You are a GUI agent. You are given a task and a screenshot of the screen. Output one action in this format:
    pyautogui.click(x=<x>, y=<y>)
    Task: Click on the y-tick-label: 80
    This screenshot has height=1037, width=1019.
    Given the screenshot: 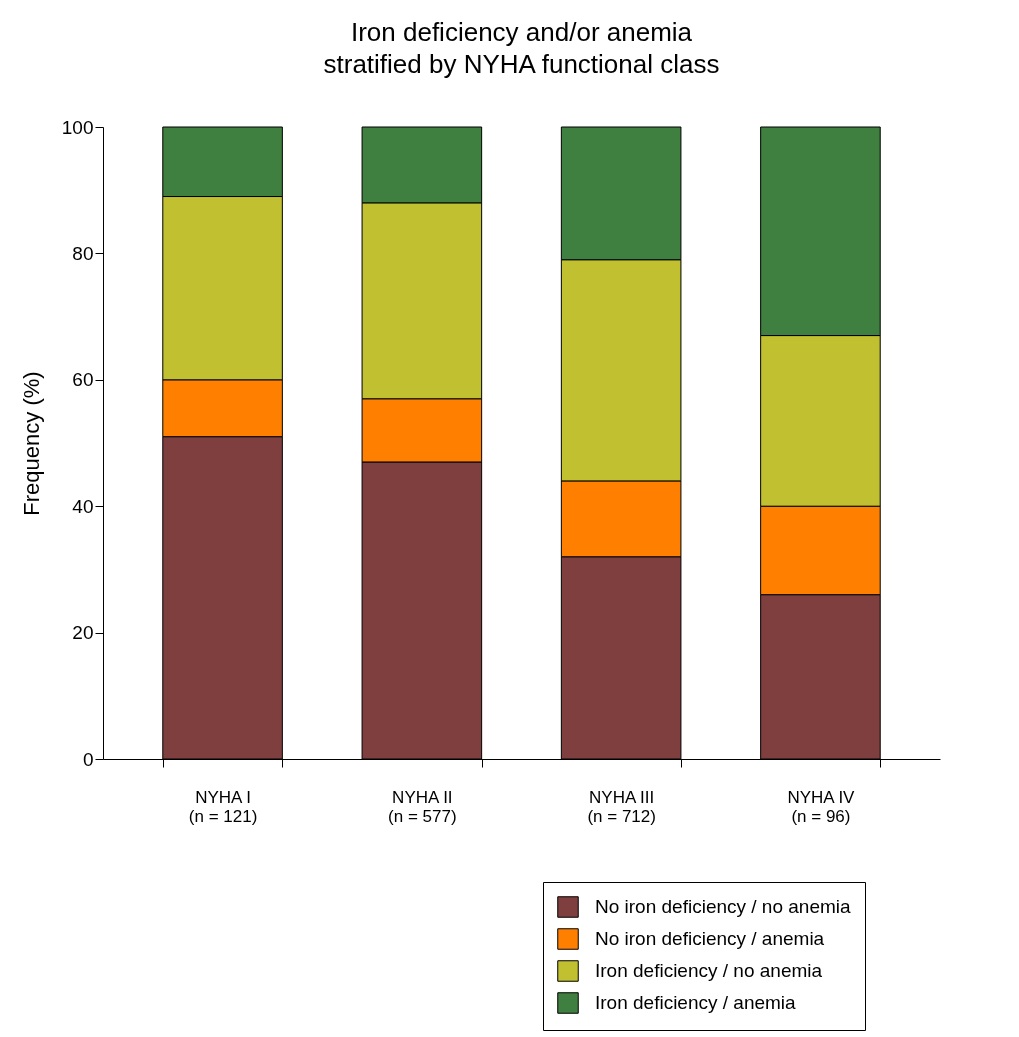 What is the action you would take?
    pyautogui.click(x=83, y=253)
    